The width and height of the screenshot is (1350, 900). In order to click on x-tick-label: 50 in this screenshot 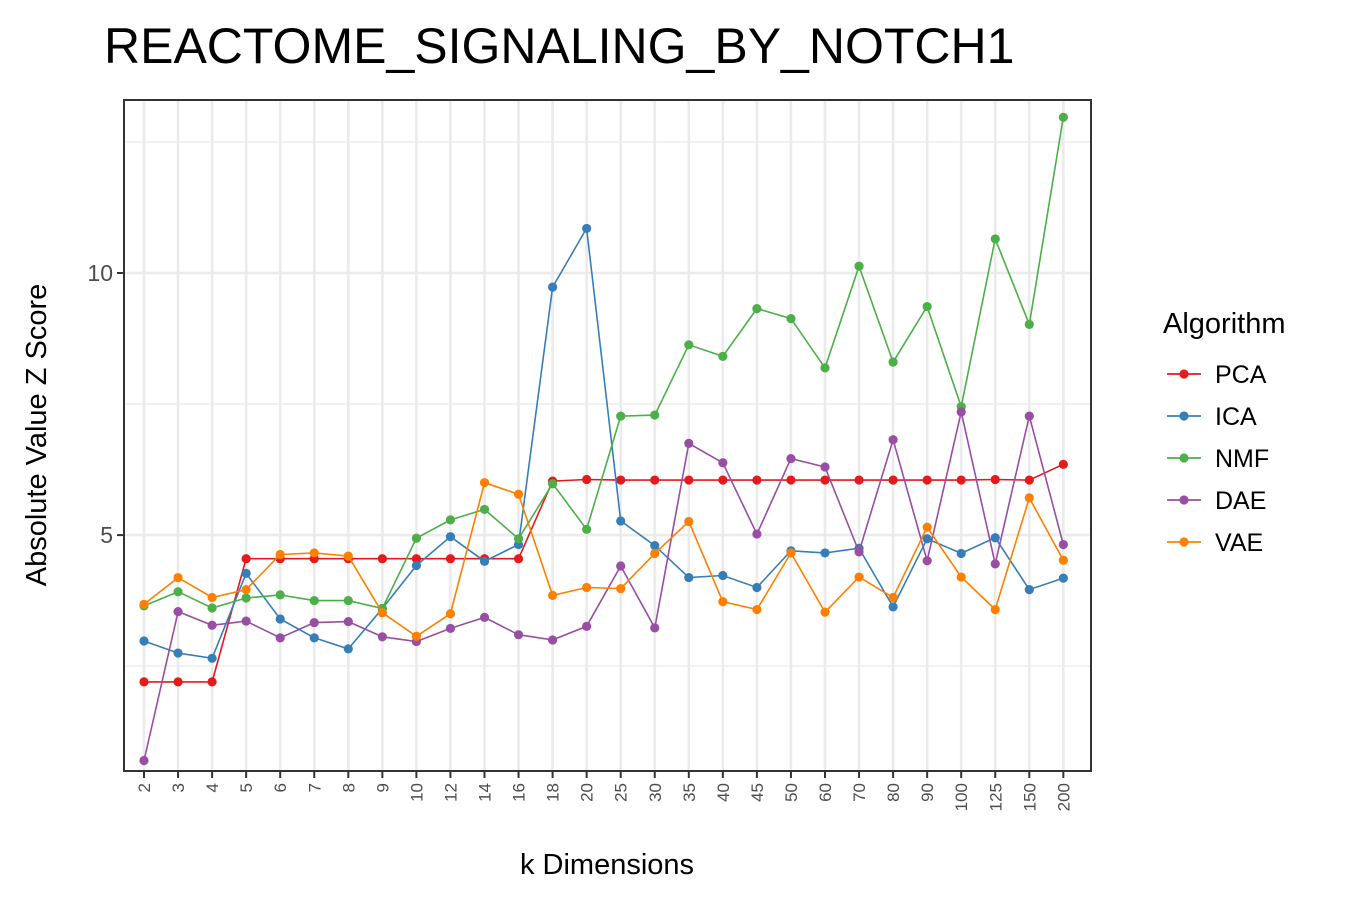, I will do `click(791, 792)`.